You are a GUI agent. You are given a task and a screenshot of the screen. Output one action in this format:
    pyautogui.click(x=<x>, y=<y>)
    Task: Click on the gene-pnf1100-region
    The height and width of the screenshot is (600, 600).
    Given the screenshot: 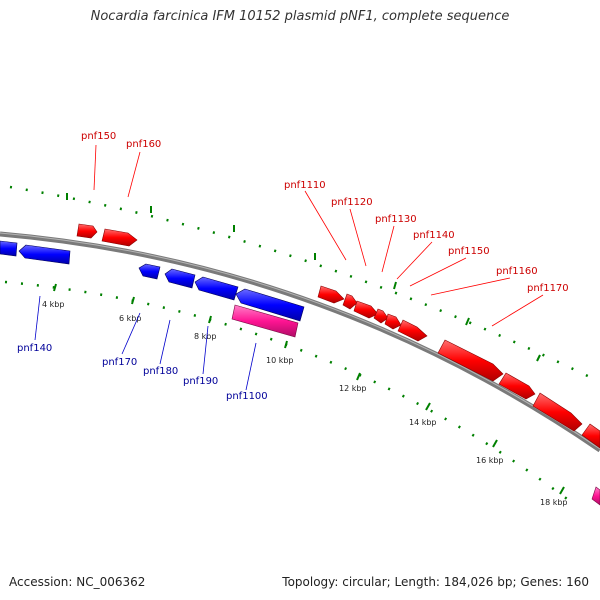 What is the action you would take?
    pyautogui.click(x=270, y=305)
    